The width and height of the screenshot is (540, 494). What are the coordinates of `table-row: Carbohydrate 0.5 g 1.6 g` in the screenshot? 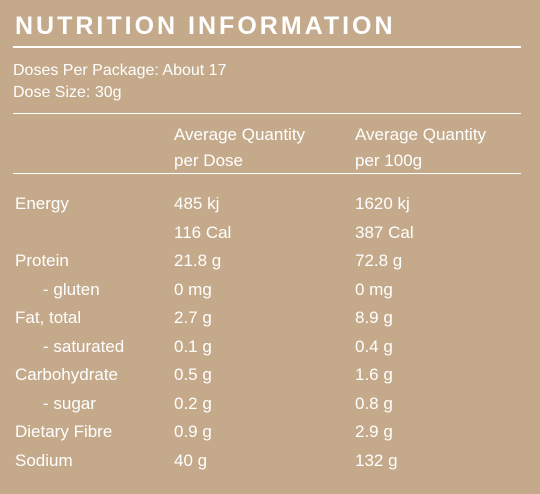 It's located at (267, 375).